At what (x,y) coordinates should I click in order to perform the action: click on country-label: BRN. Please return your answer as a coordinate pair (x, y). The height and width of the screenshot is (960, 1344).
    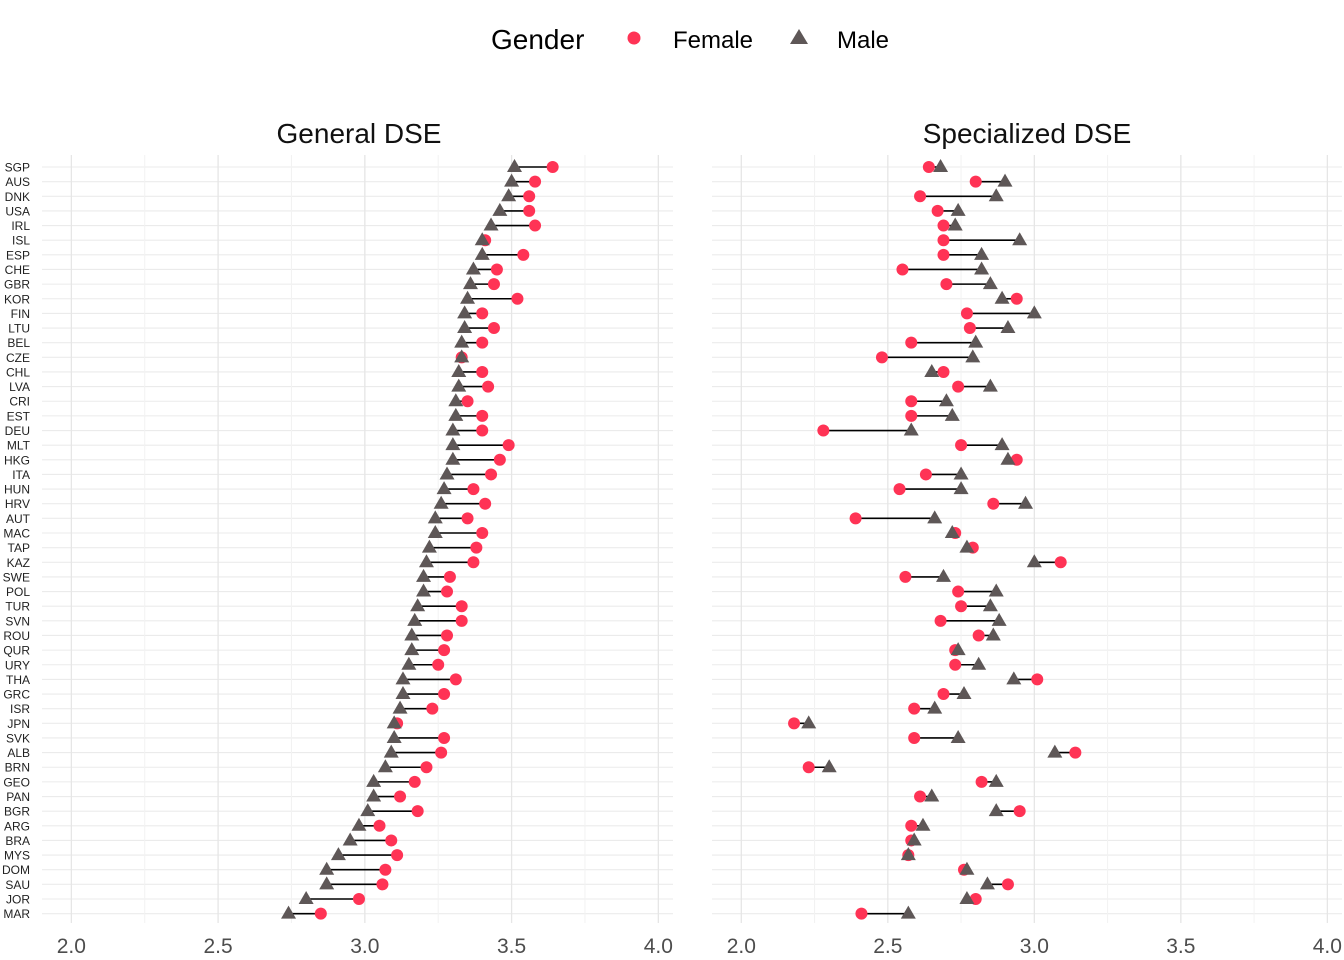
    Looking at the image, I should click on (17, 768).